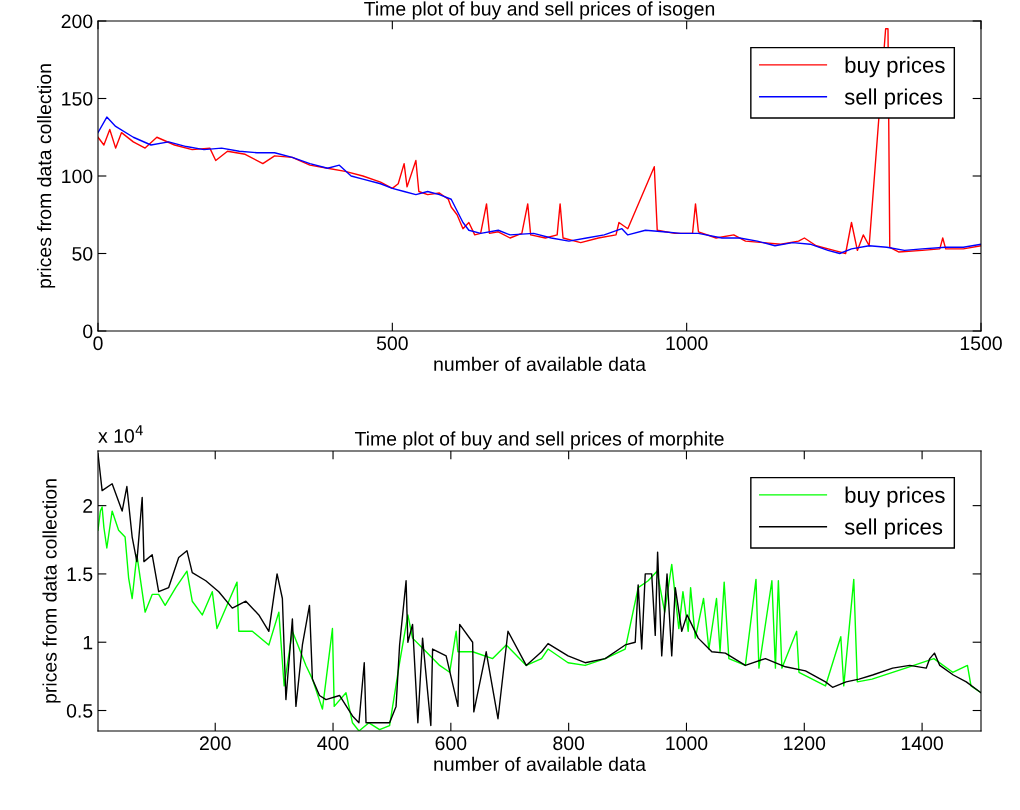 This screenshot has height=810, width=1020. What do you see at coordinates (539, 185) in the screenshot?
I see `line-series` at bounding box center [539, 185].